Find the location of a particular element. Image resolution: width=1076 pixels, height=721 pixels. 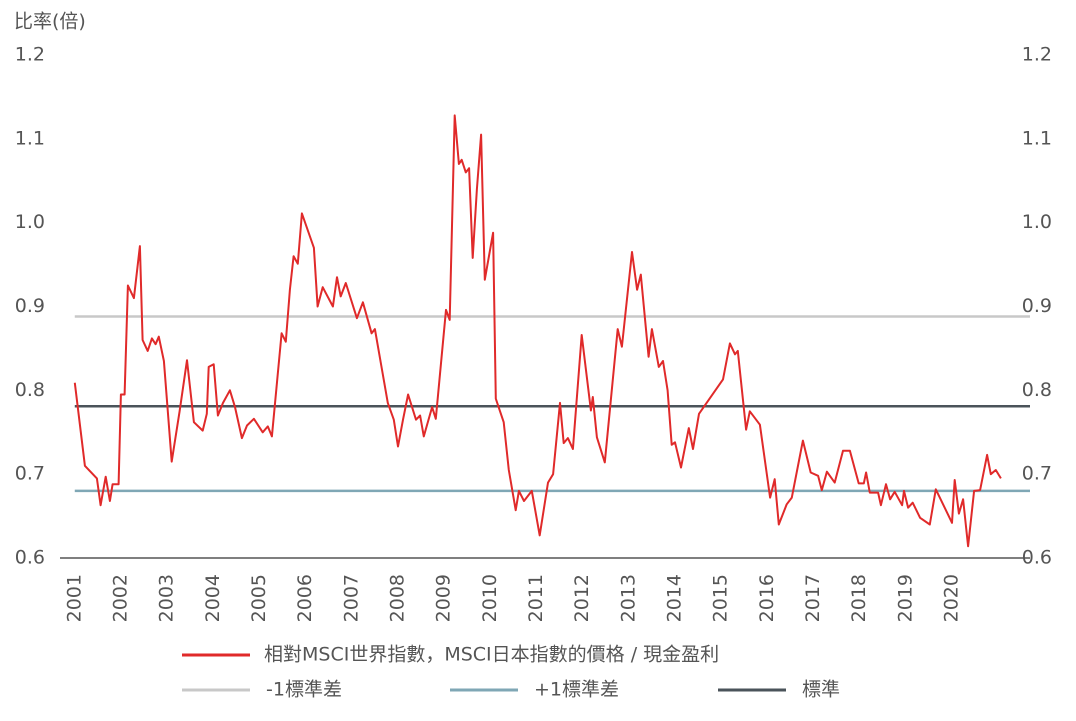

x-tick-label: 2013 is located at coordinates (628, 598).